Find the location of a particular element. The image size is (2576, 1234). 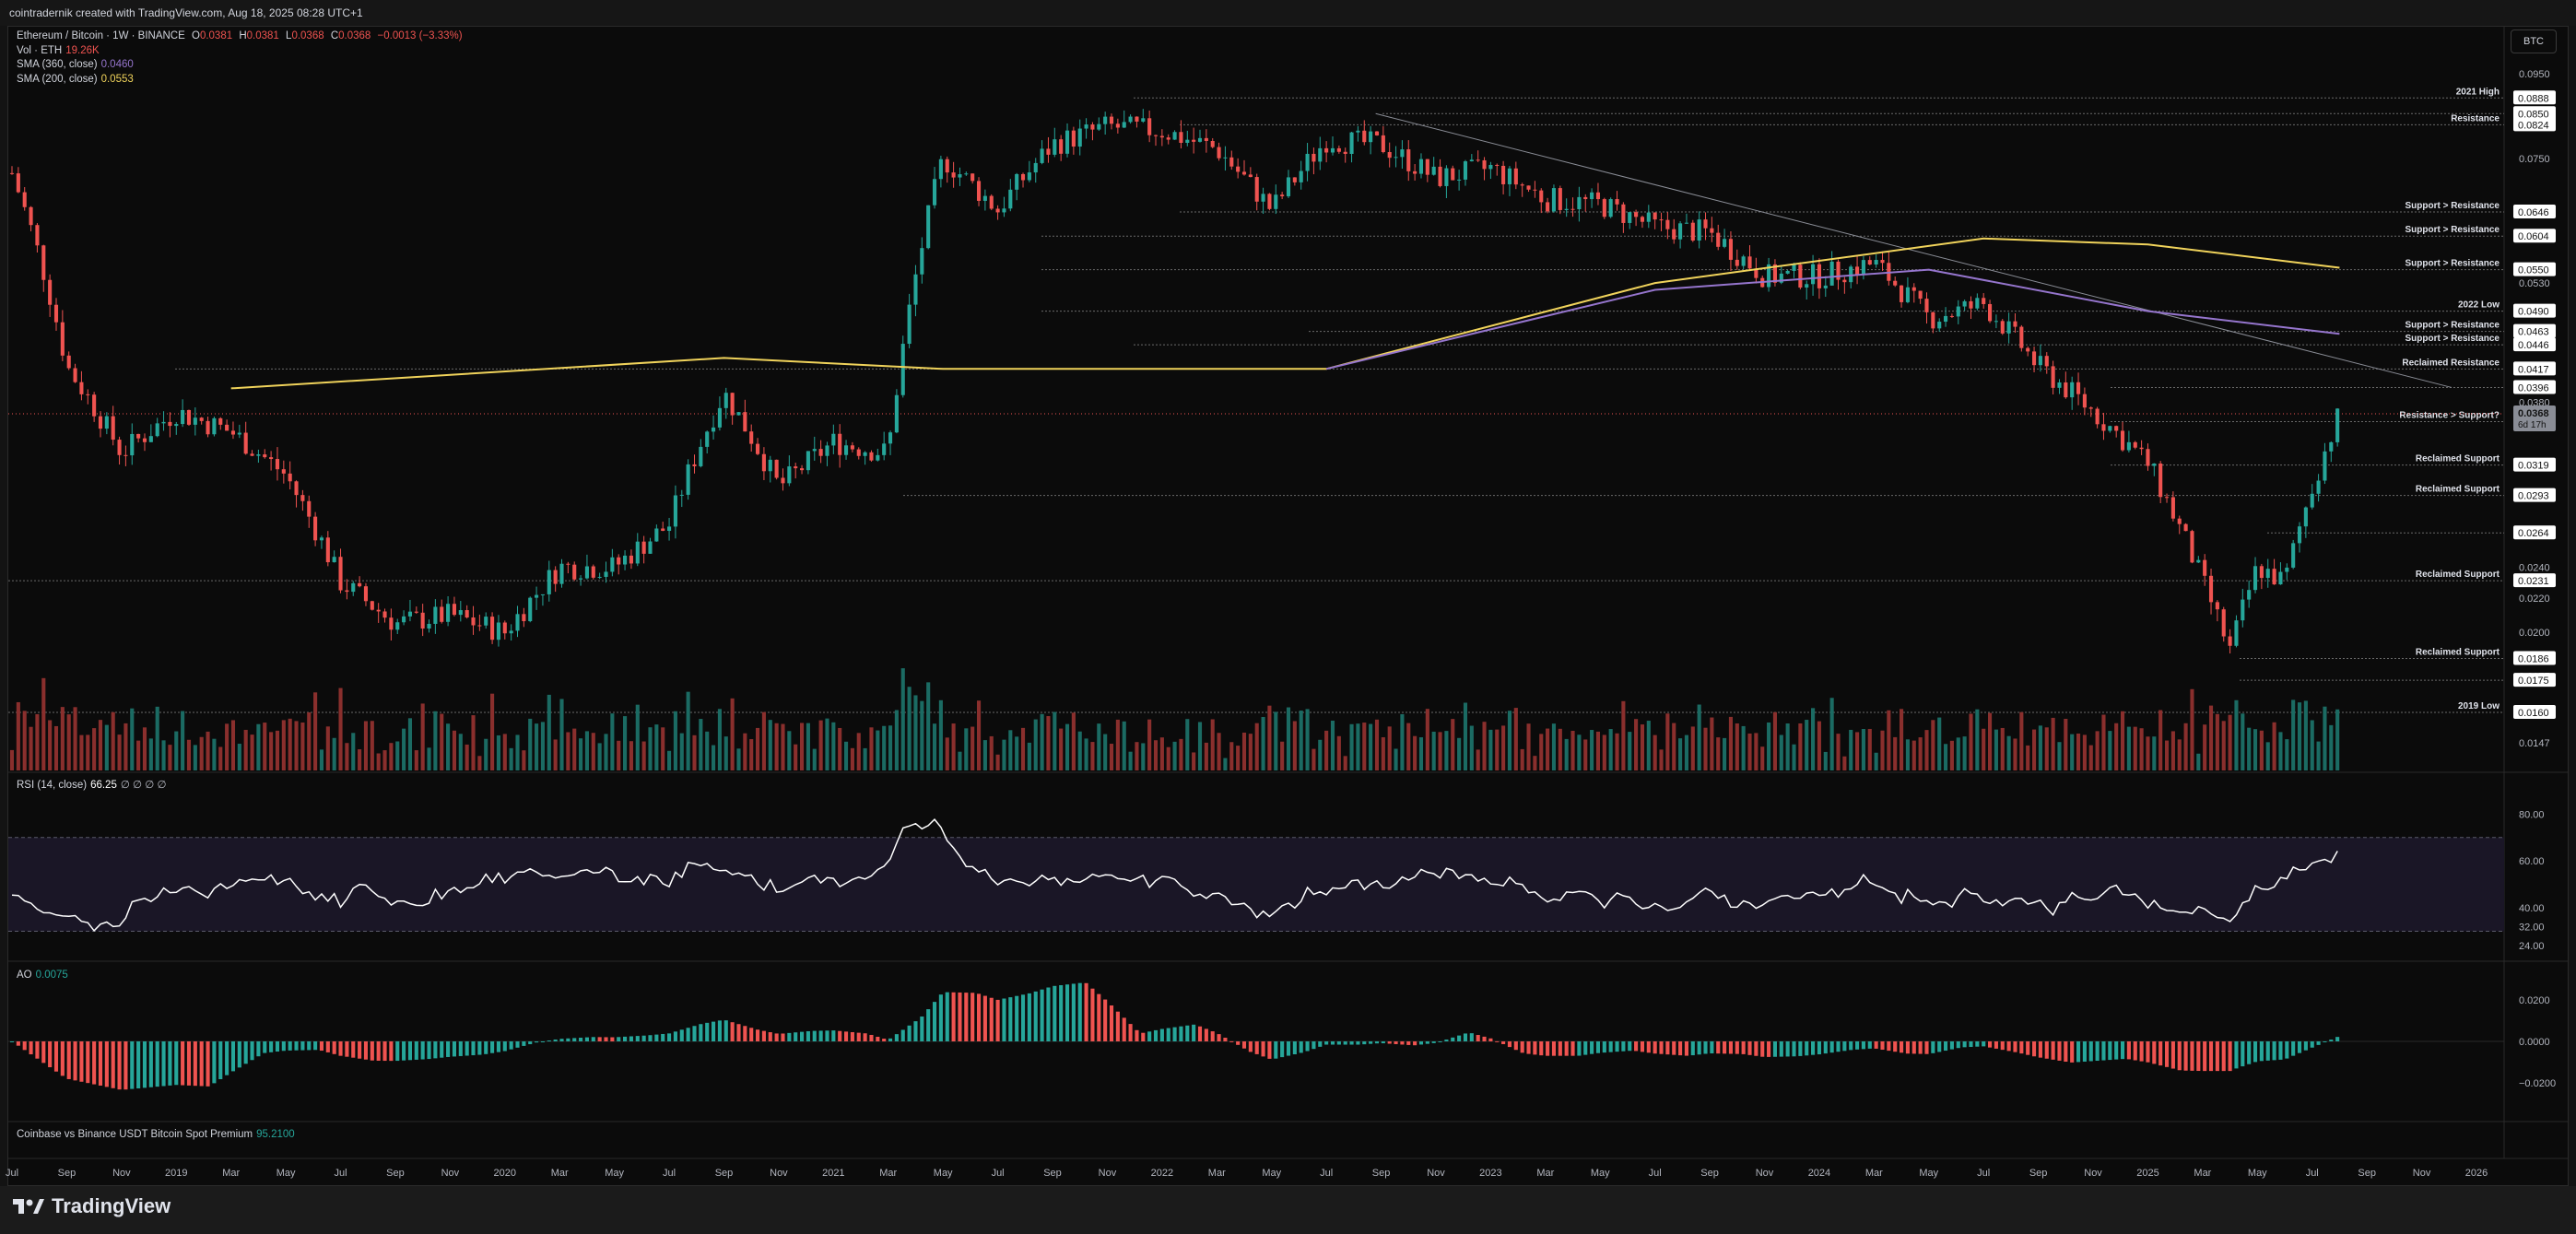

rsi-tick-label: 24.00 is located at coordinates (2532, 947).